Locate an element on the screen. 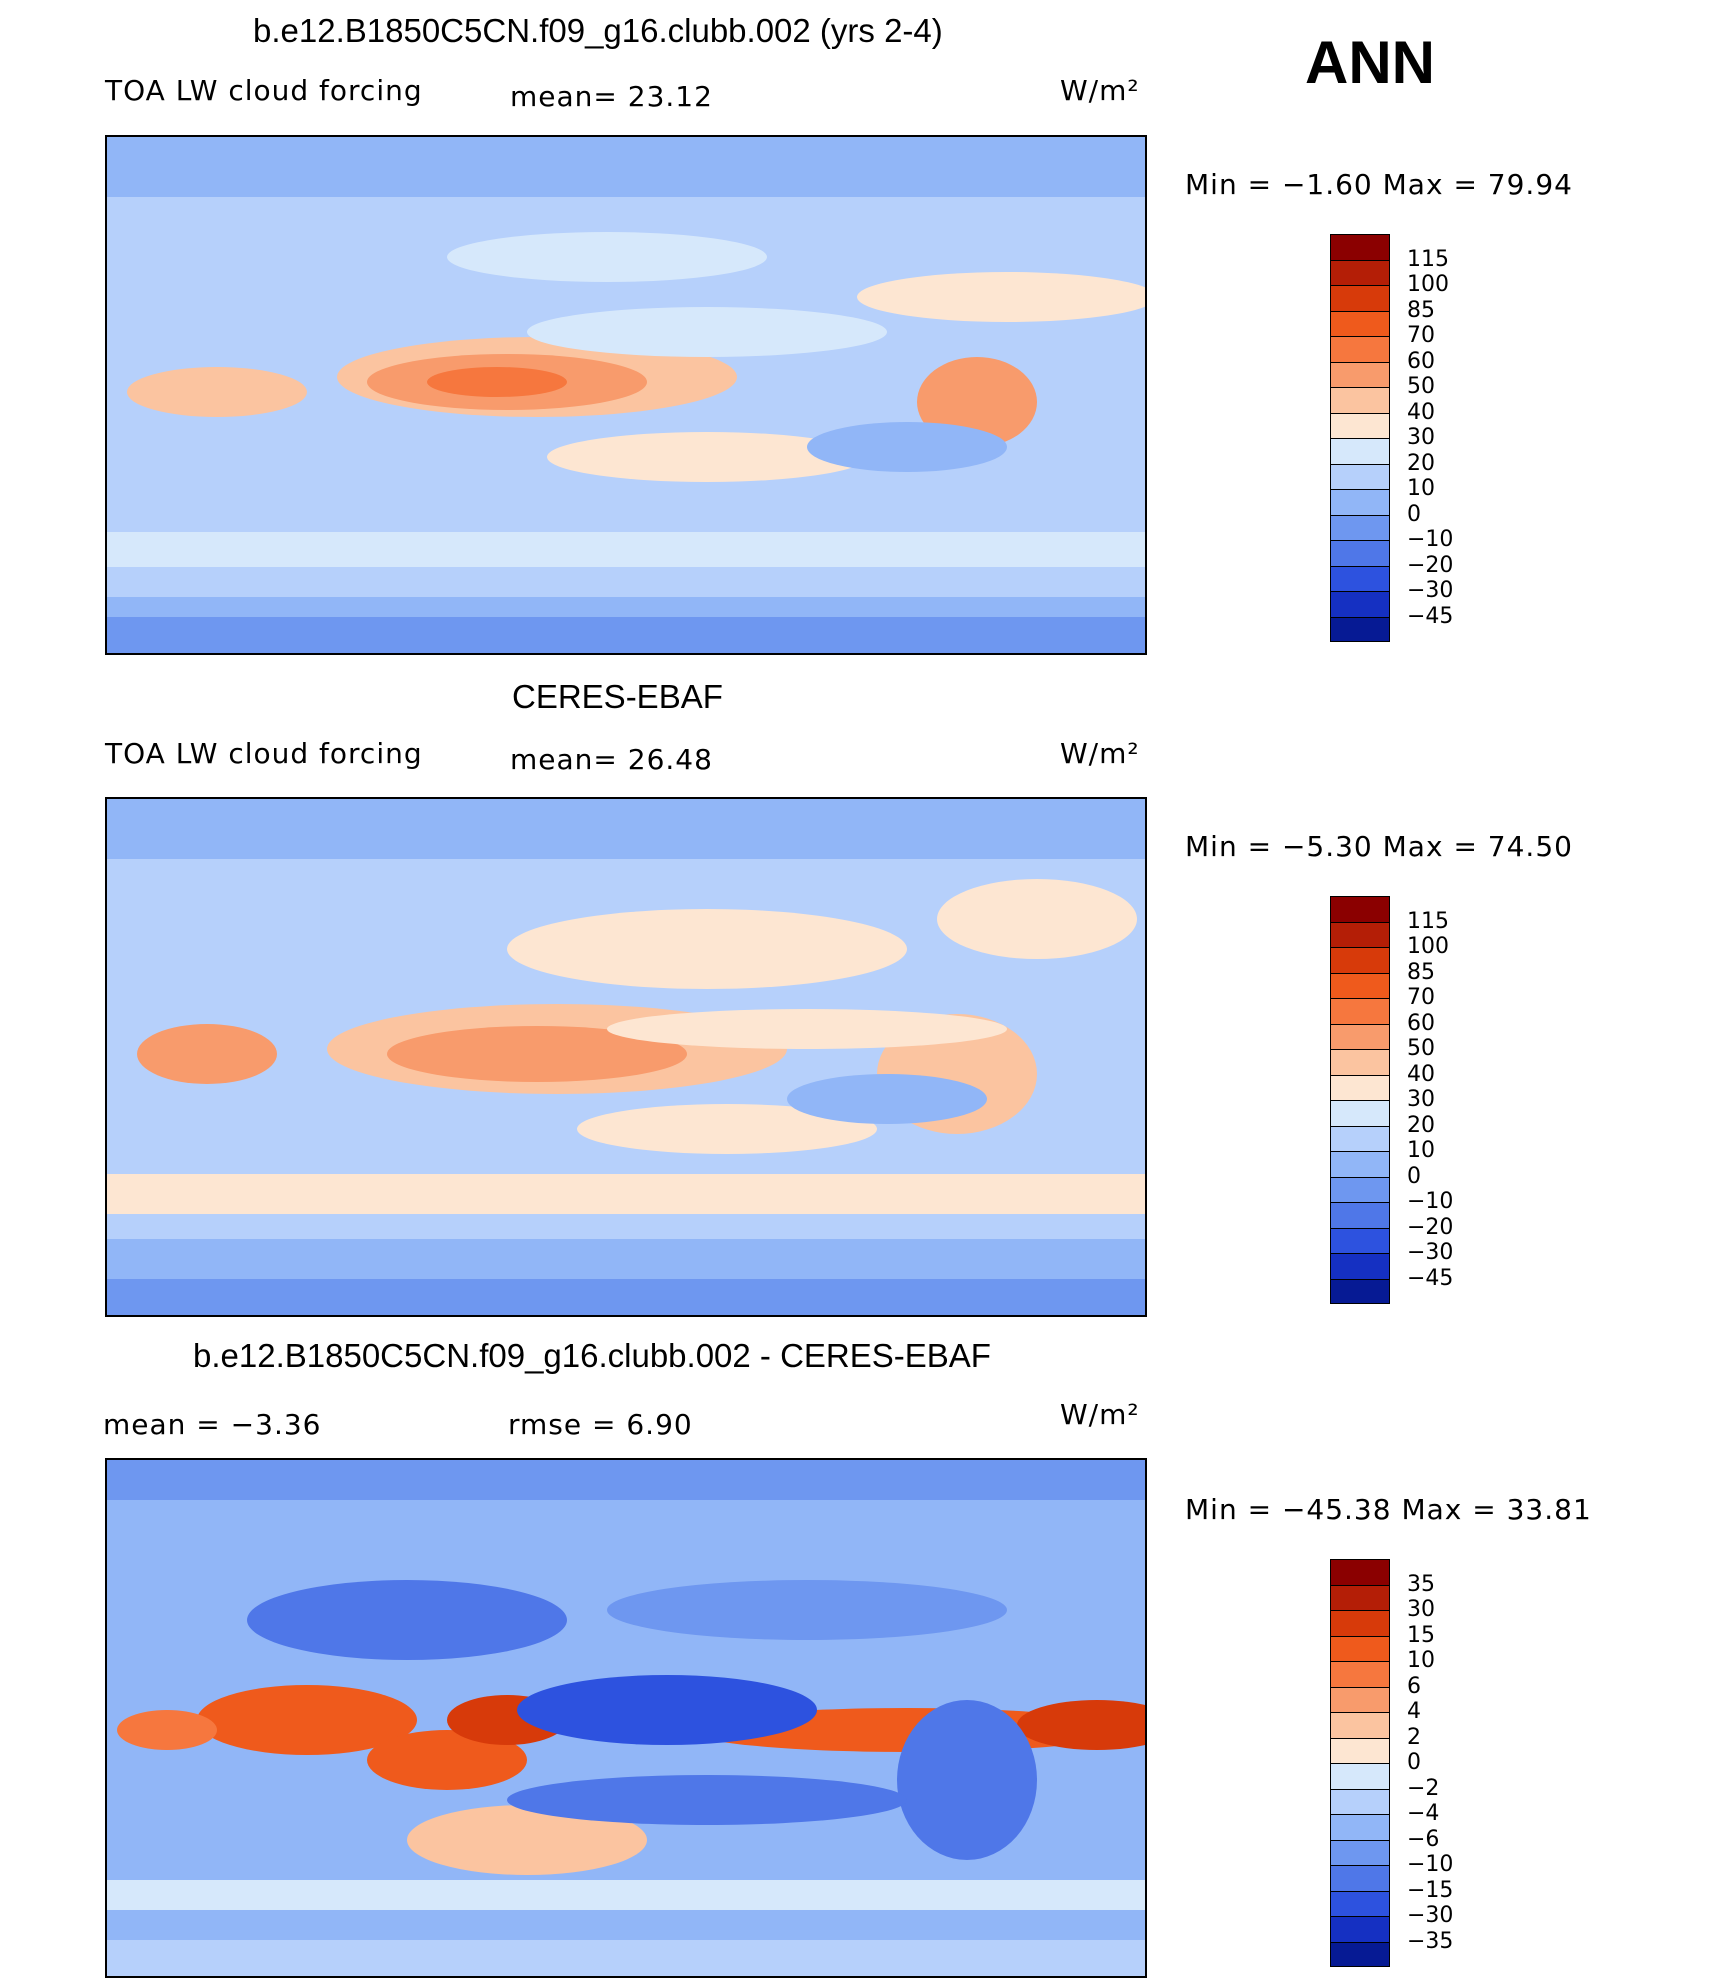 Image resolution: width=1710 pixels, height=1985 pixels. colorbar-tick-label: −15 is located at coordinates (1430, 1890).